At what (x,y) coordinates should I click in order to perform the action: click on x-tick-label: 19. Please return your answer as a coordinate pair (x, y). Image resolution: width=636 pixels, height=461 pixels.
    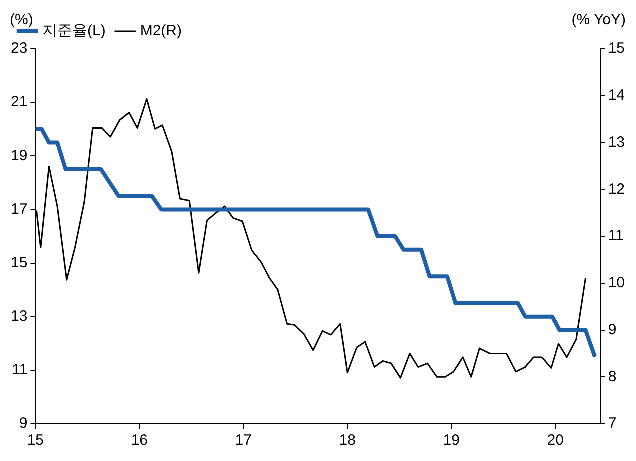
    Looking at the image, I should click on (451, 441).